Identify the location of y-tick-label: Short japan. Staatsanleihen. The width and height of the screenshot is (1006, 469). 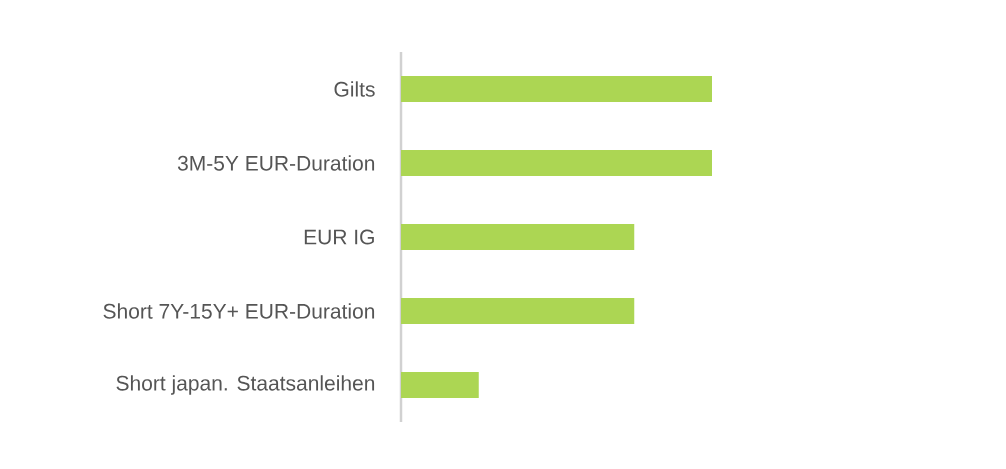
(245, 385).